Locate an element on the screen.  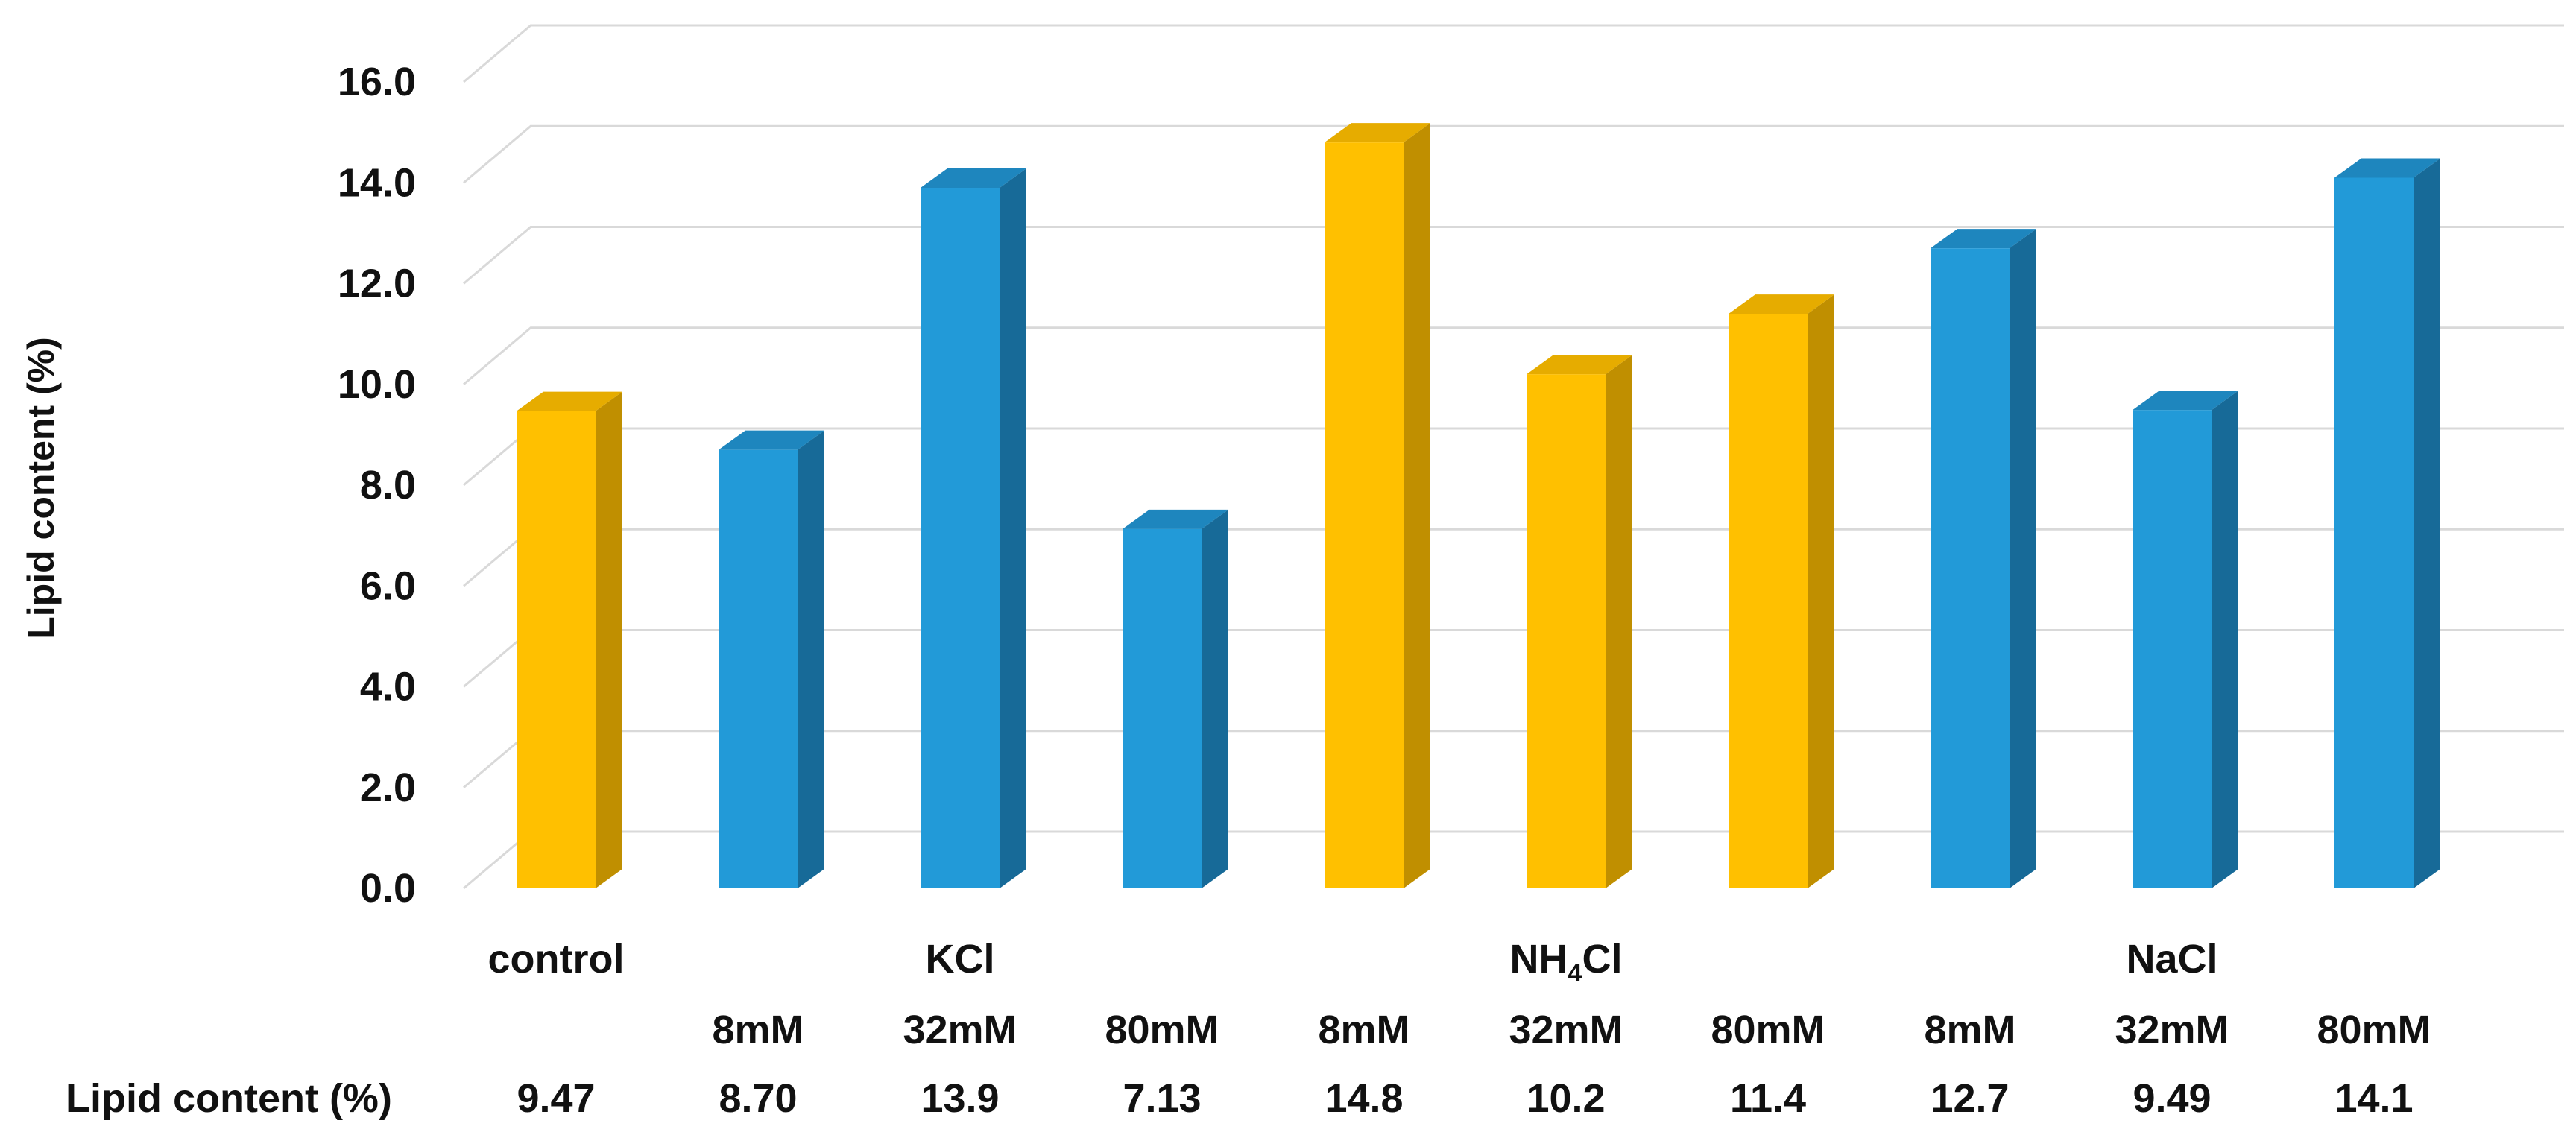
data-table-value: 12.7 is located at coordinates (1970, 1098).